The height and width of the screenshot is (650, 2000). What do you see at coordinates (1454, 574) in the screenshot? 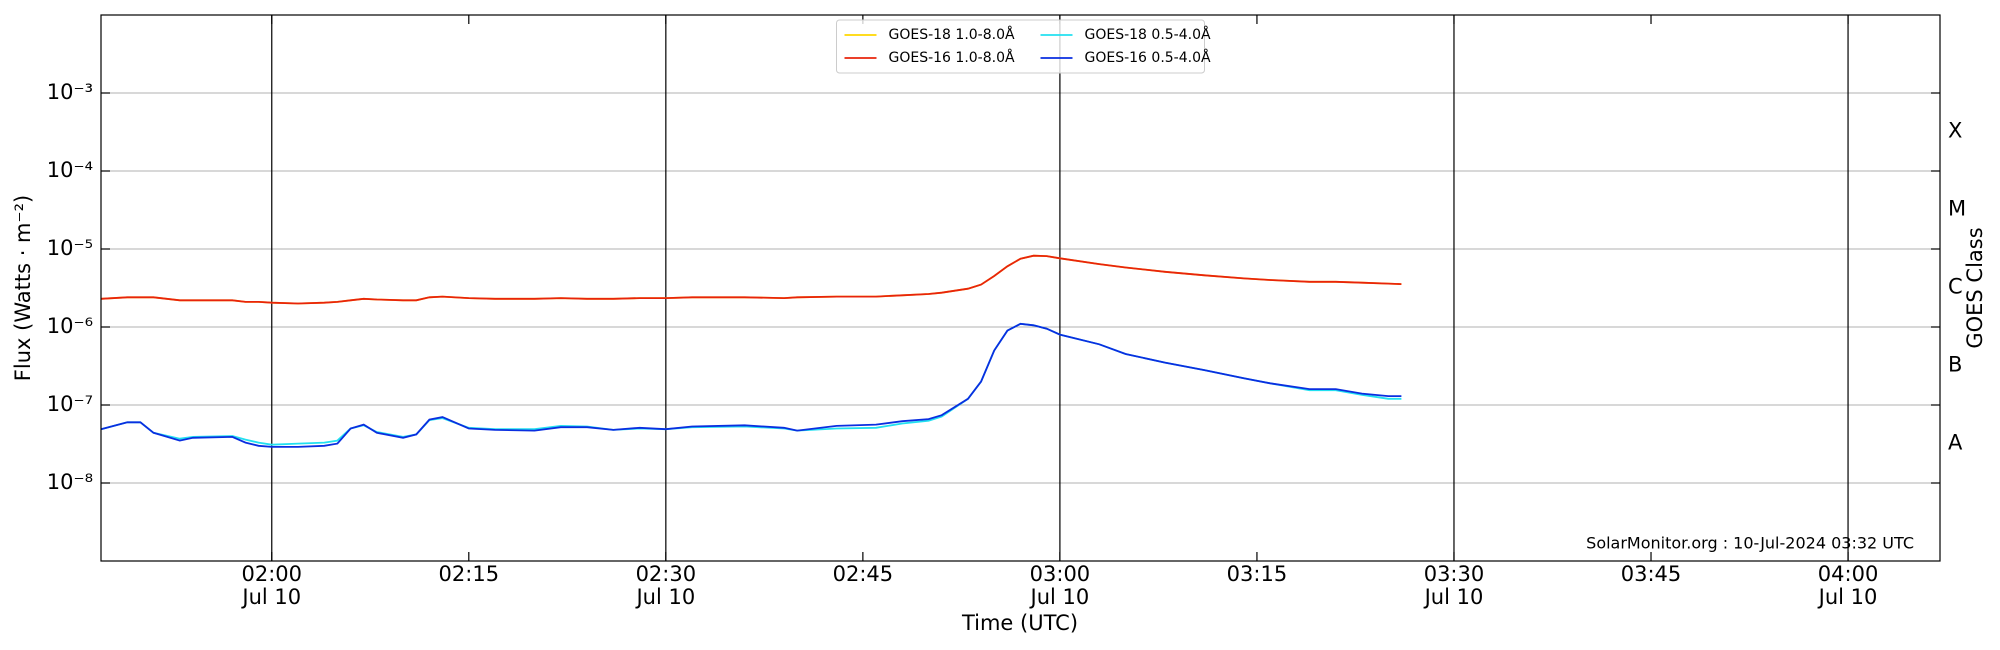
I see `x-tick-label-line: 03:30` at bounding box center [1454, 574].